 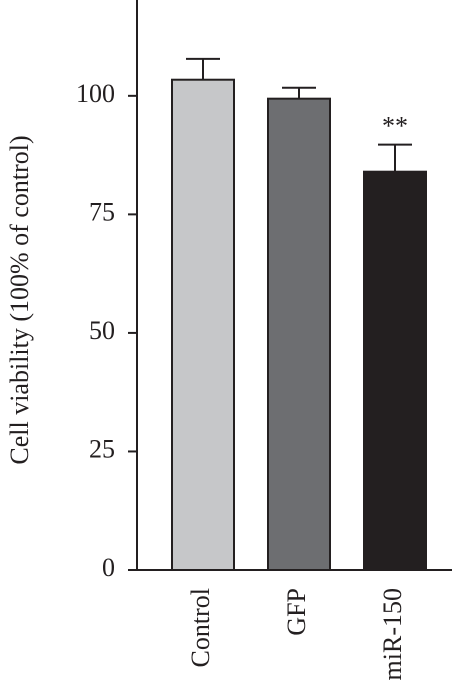 What do you see at coordinates (296, 612) in the screenshot?
I see `x-tick-label: GFP` at bounding box center [296, 612].